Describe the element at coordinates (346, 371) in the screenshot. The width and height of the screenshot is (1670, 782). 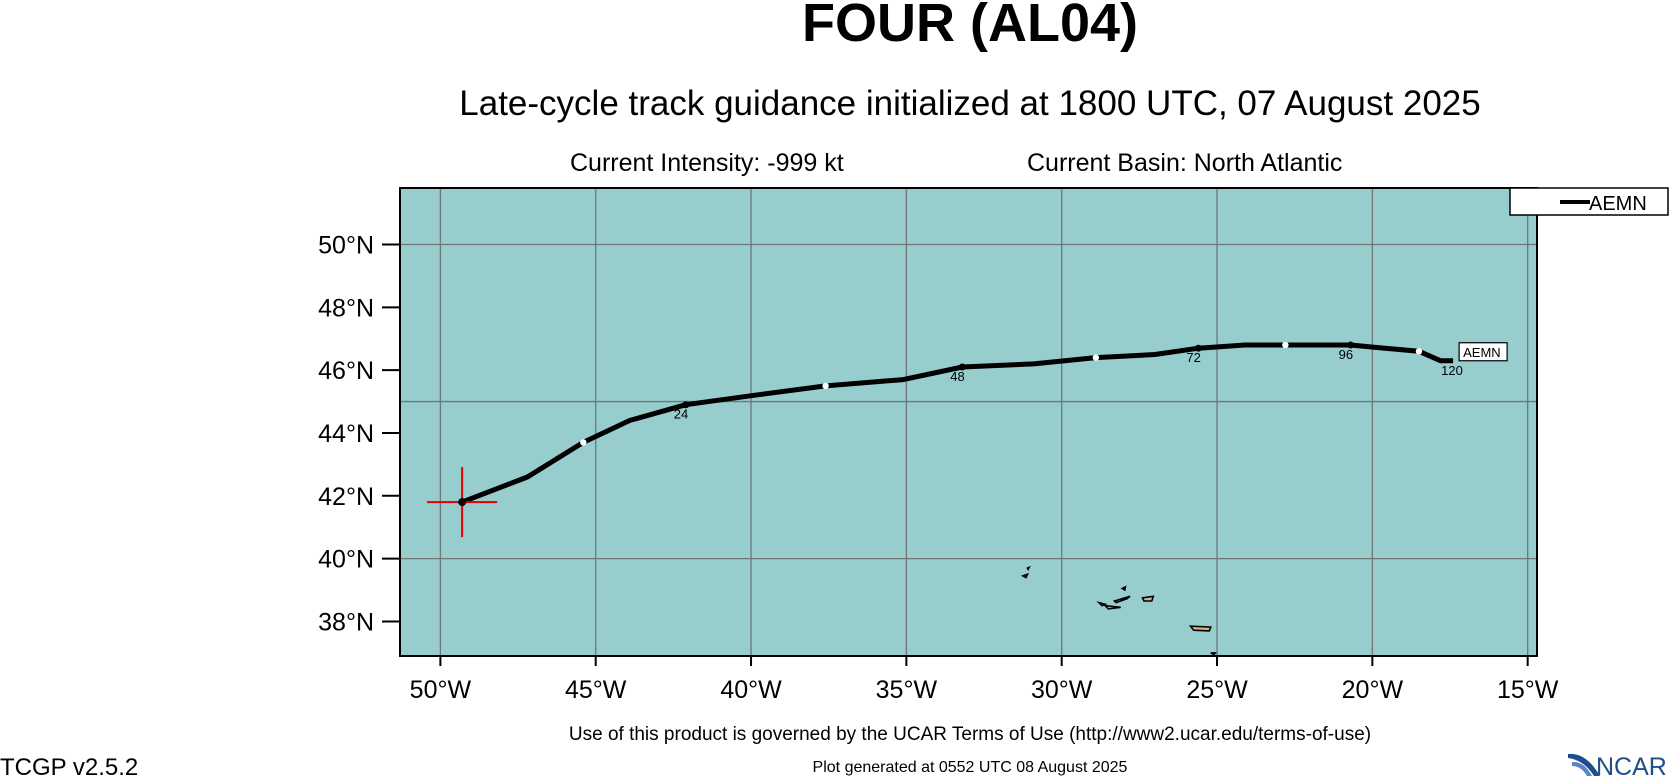
I see `lat-tick-label: 46°N` at that location.